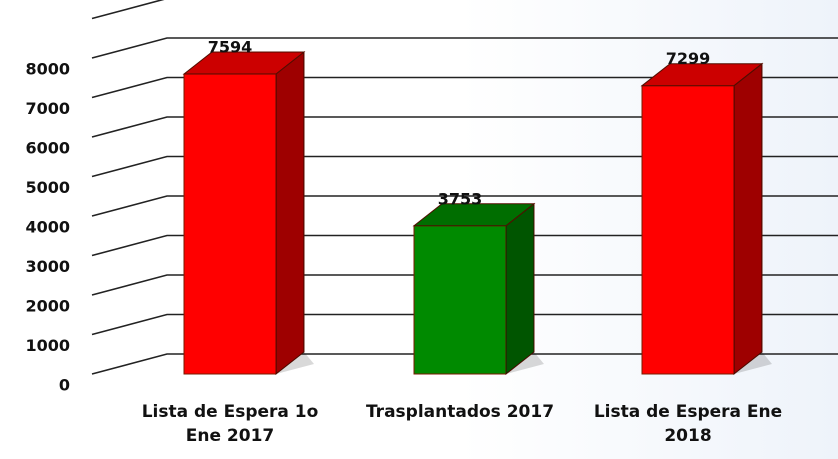 Image resolution: width=838 pixels, height=459 pixels. Describe the element at coordinates (47, 266) in the screenshot. I see `y-tick-label: 3000` at that location.